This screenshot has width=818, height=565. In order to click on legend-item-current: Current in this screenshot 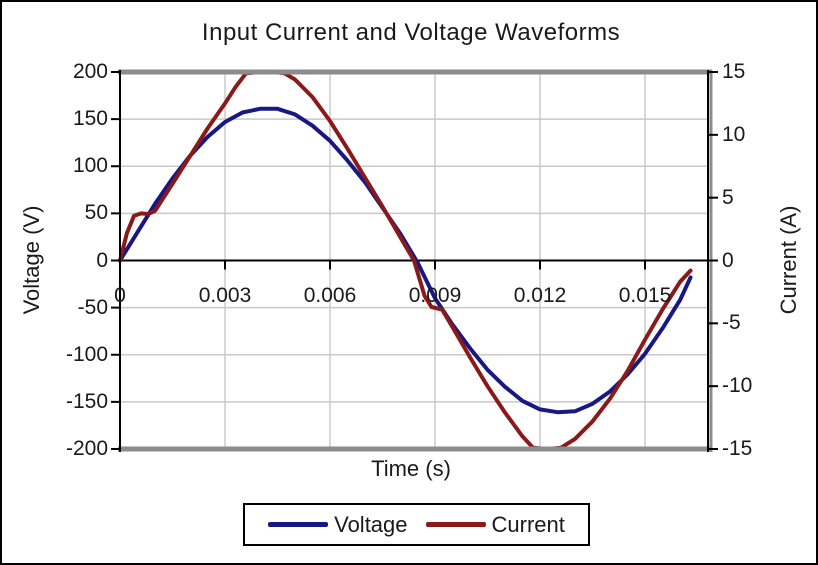, I will do `click(495, 524)`.